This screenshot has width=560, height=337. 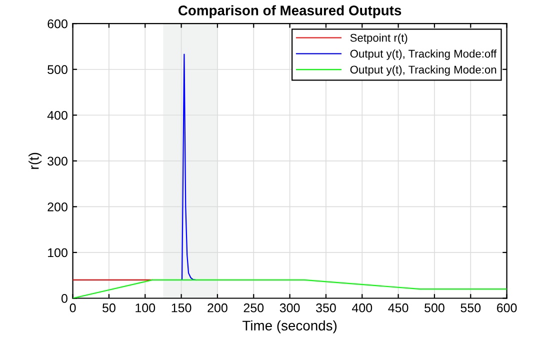 I want to click on x-tick-label: 350, so click(x=326, y=307).